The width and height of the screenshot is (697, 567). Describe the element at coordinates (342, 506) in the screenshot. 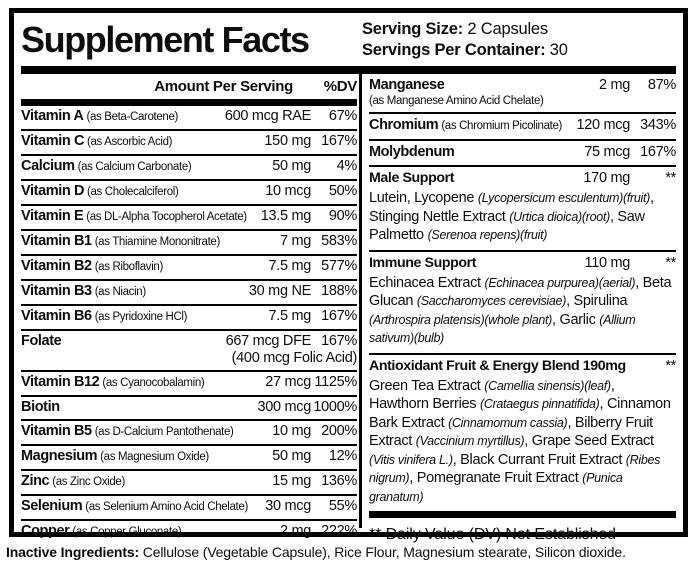

I see `nutrient-dv: 55%` at that location.